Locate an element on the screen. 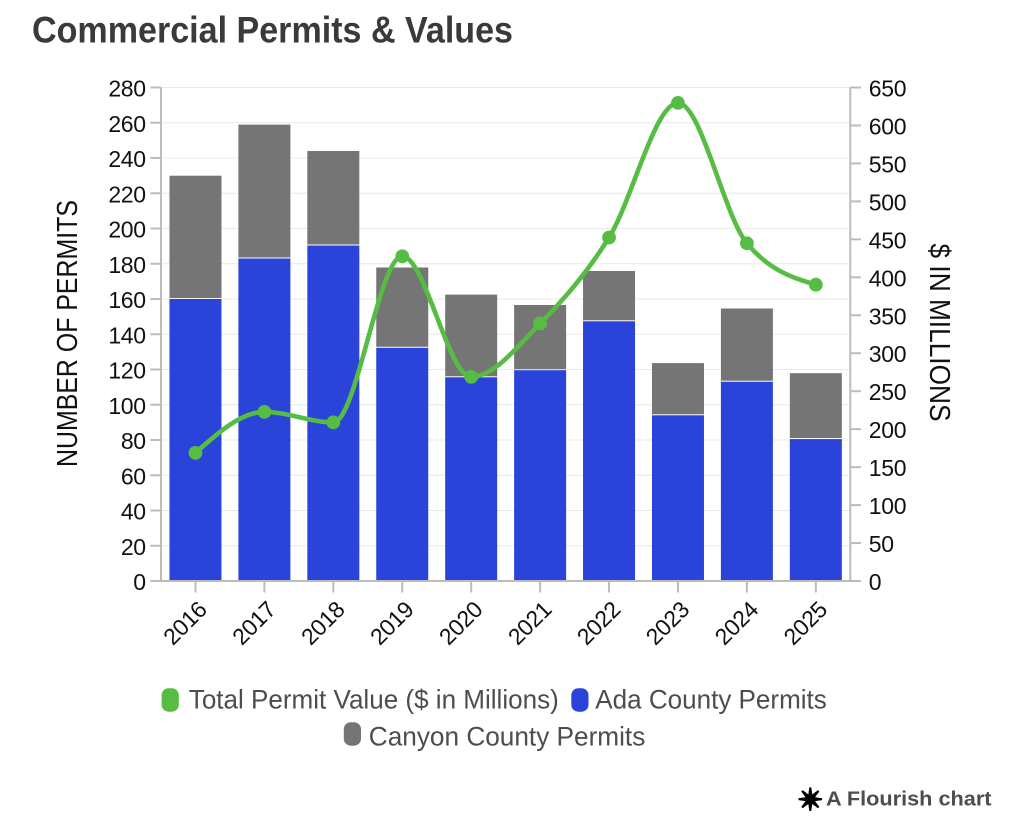 This screenshot has height=830, width=1024. svg-text: 240 is located at coordinates (126, 159).